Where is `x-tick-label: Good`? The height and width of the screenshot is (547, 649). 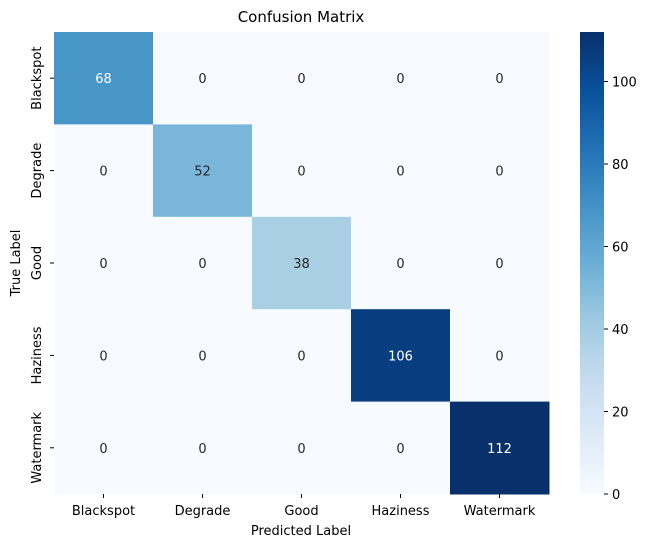 x-tick-label: Good is located at coordinates (301, 511).